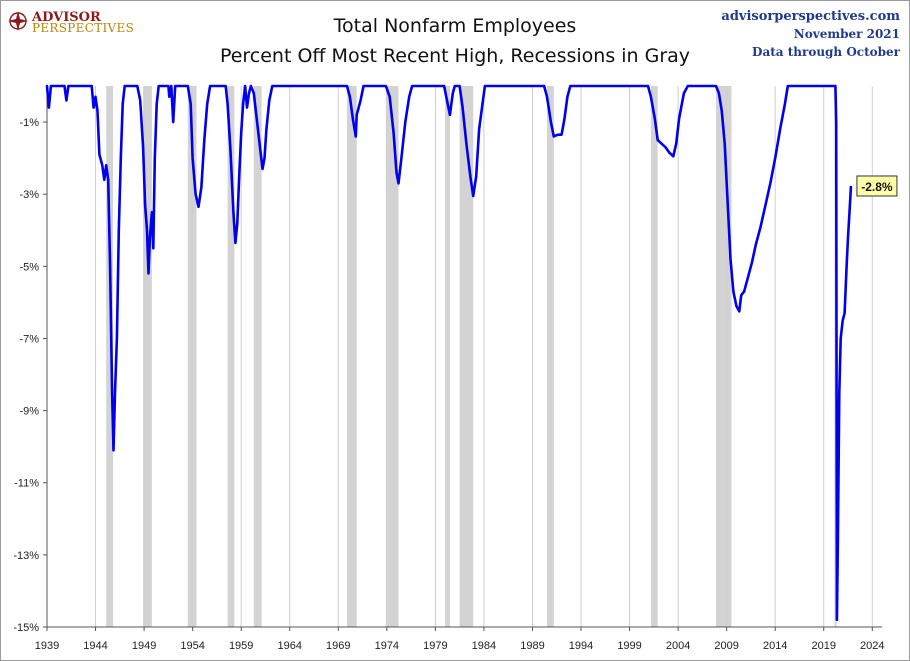 The width and height of the screenshot is (910, 661). Describe the element at coordinates (192, 646) in the screenshot. I see `x-tick-label: 1954` at that location.